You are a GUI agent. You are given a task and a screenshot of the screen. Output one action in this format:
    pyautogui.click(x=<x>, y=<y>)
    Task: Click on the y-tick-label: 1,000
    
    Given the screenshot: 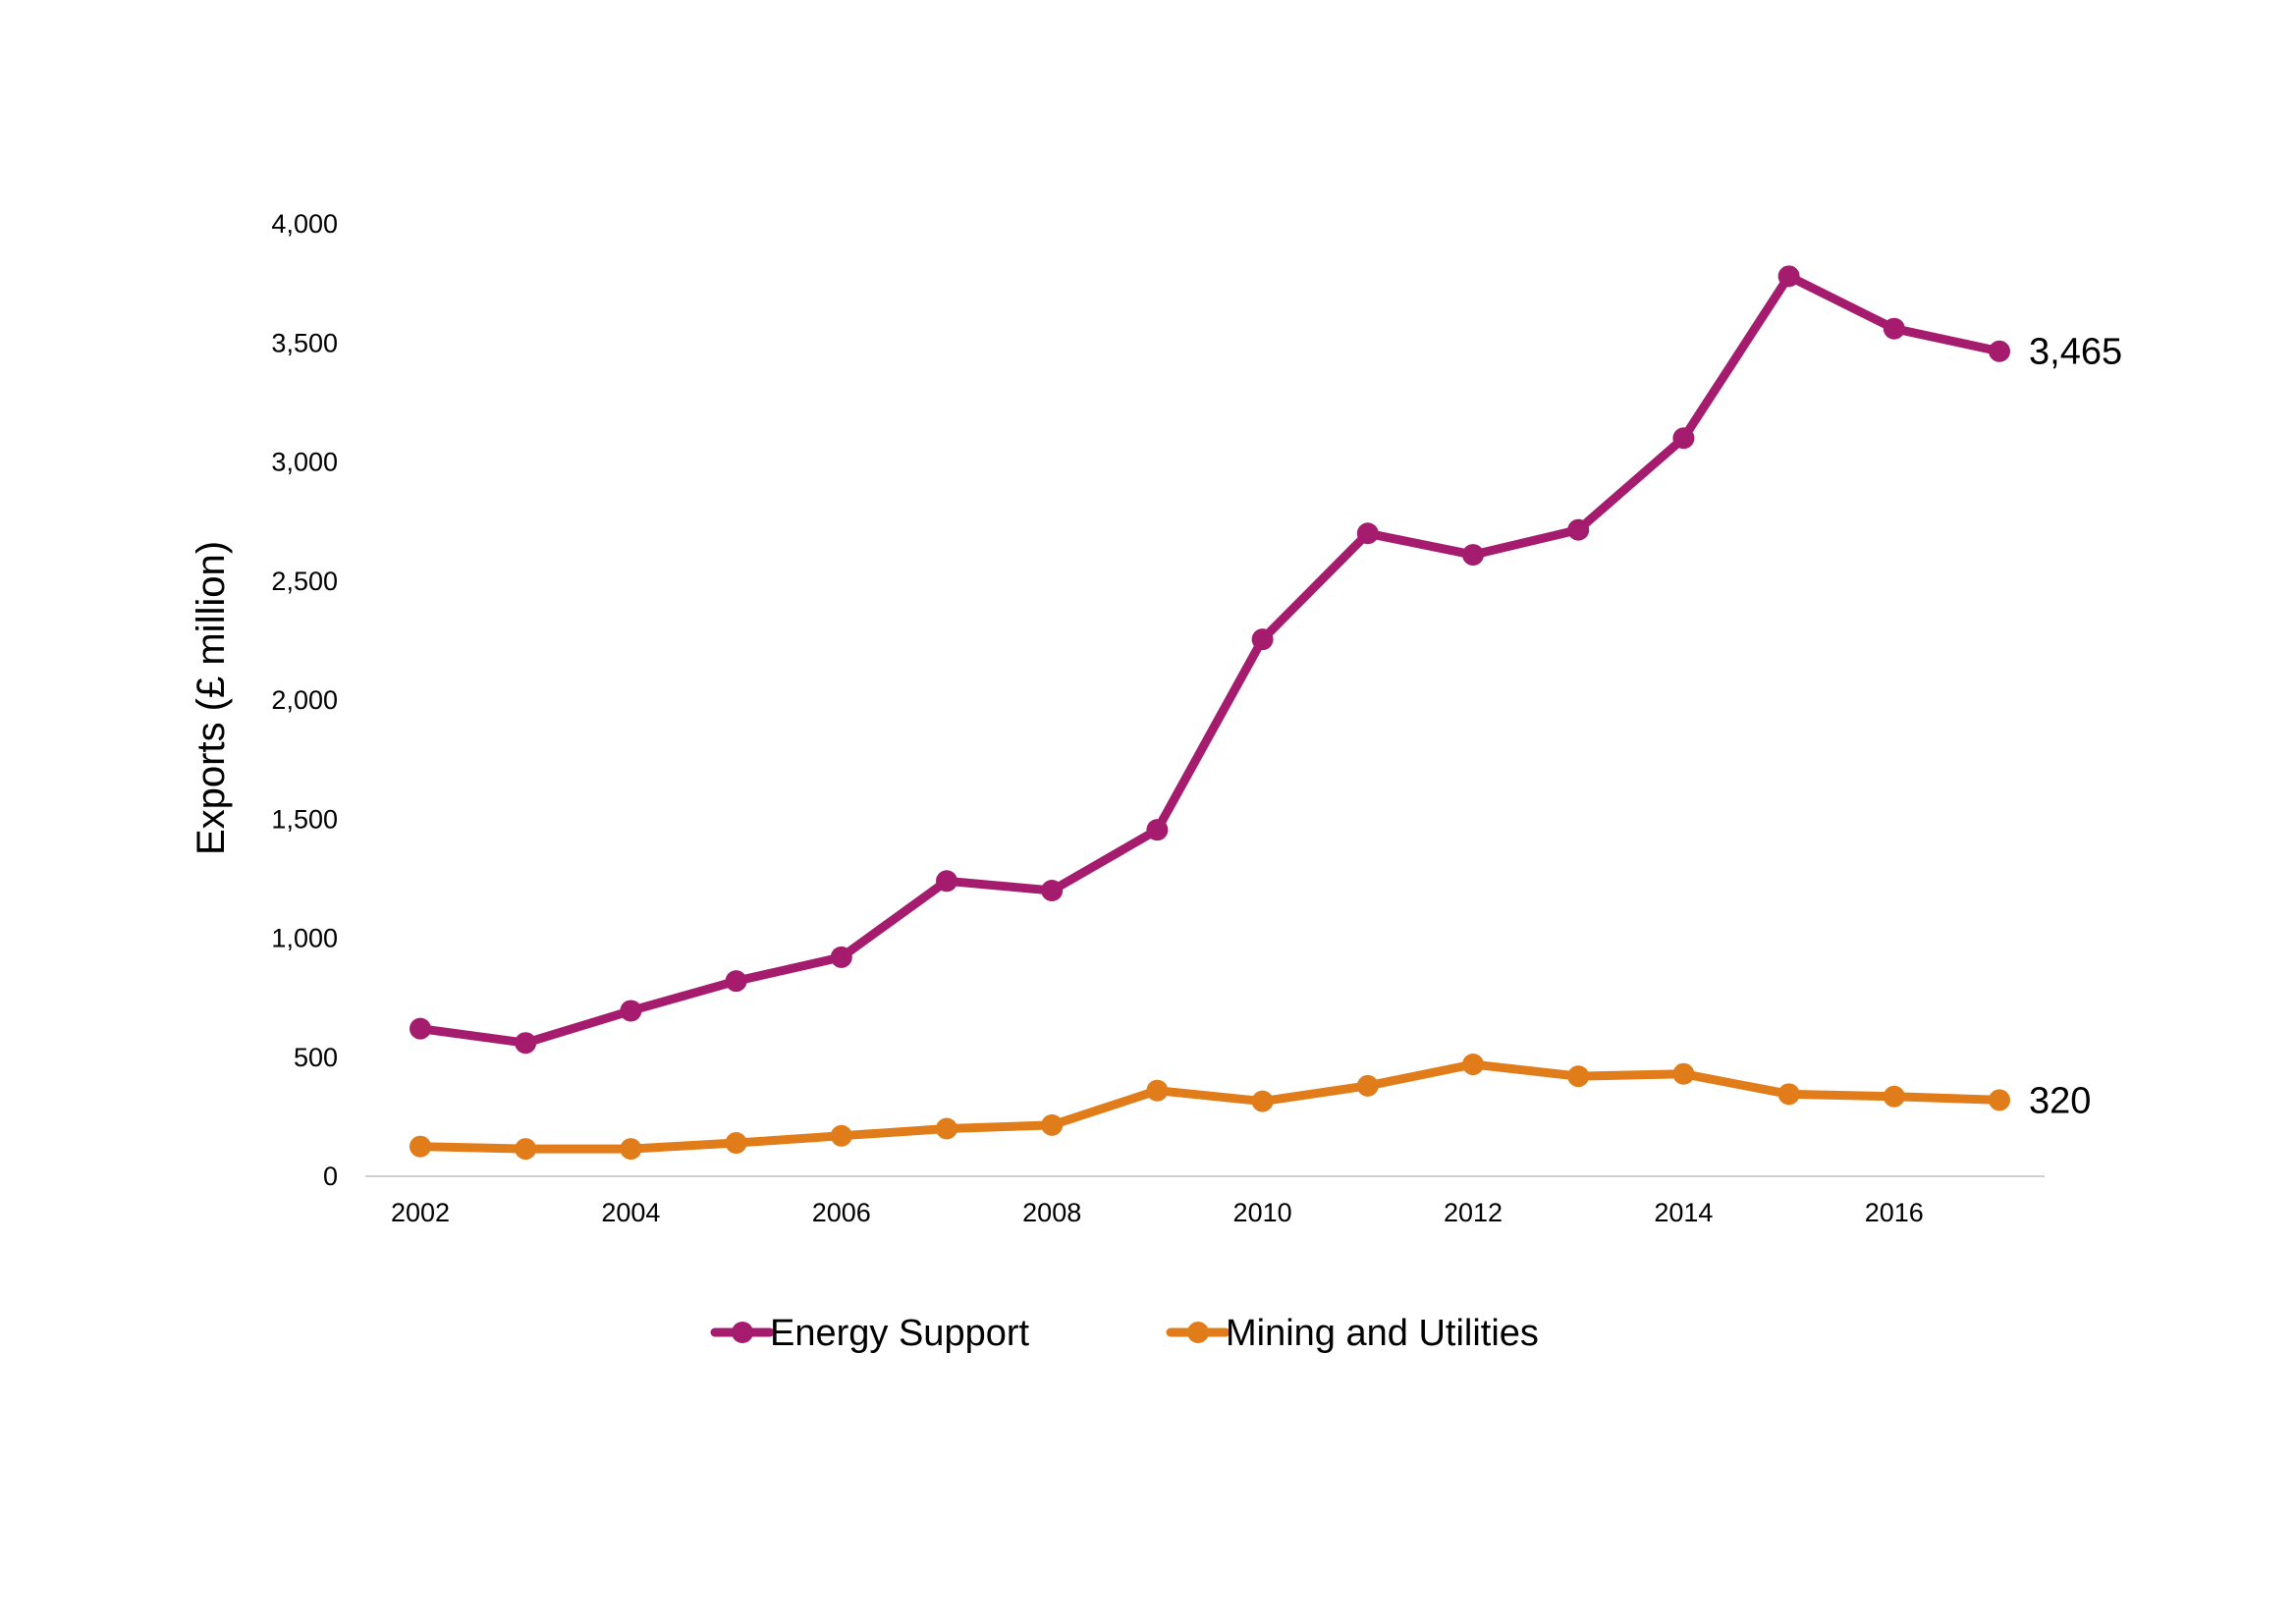 What is the action you would take?
    pyautogui.click(x=304, y=938)
    